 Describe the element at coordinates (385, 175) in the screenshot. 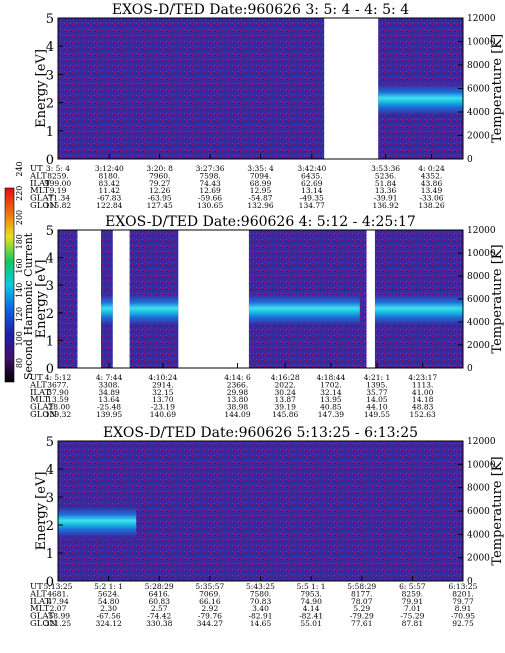

I see `table-cell: 5236.` at that location.